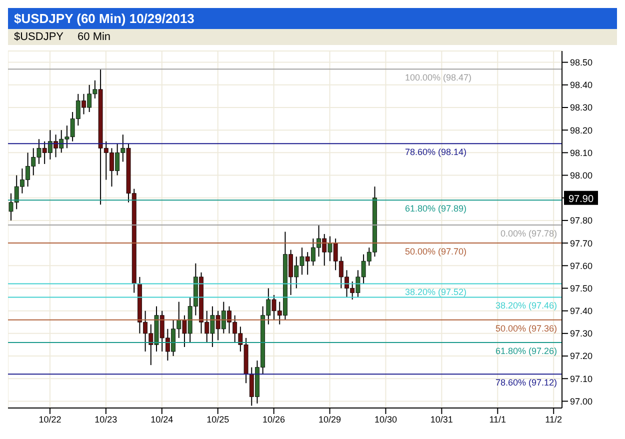 Image resolution: width=625 pixels, height=439 pixels. Describe the element at coordinates (581, 221) in the screenshot. I see `y-tick-label: 97.80` at that location.